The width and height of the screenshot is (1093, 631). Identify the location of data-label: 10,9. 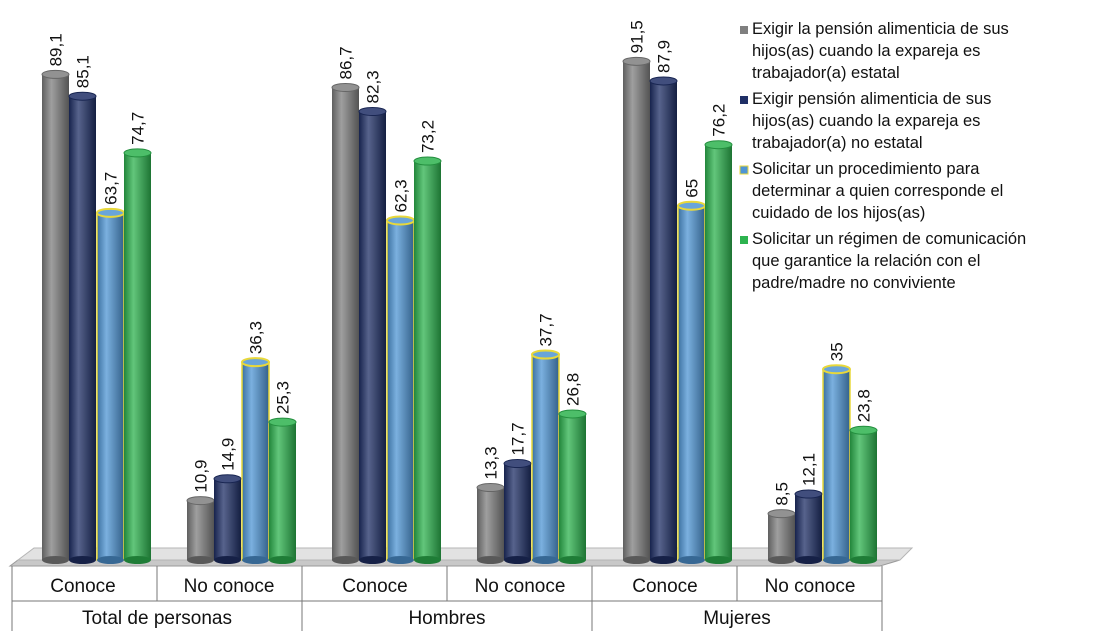
(201, 476).